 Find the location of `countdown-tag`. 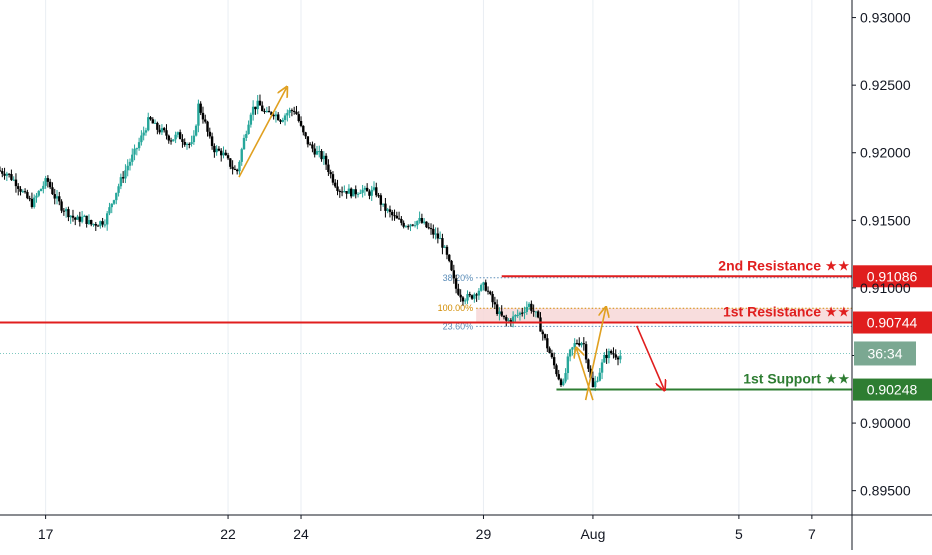

countdown-tag is located at coordinates (885, 353).